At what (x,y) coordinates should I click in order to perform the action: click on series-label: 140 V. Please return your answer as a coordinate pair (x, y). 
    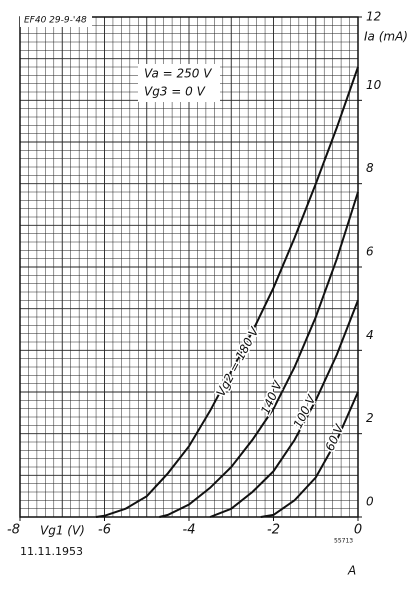
    Looking at the image, I should click on (271, 397).